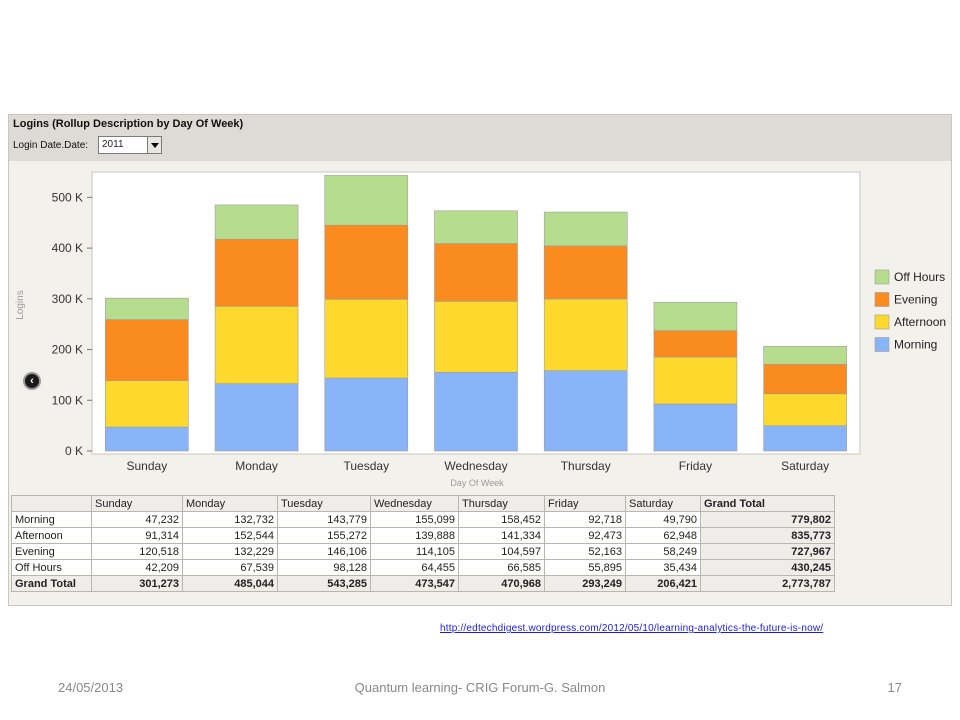  Describe the element at coordinates (663, 583) in the screenshot. I see `table-cell: 206,421` at that location.